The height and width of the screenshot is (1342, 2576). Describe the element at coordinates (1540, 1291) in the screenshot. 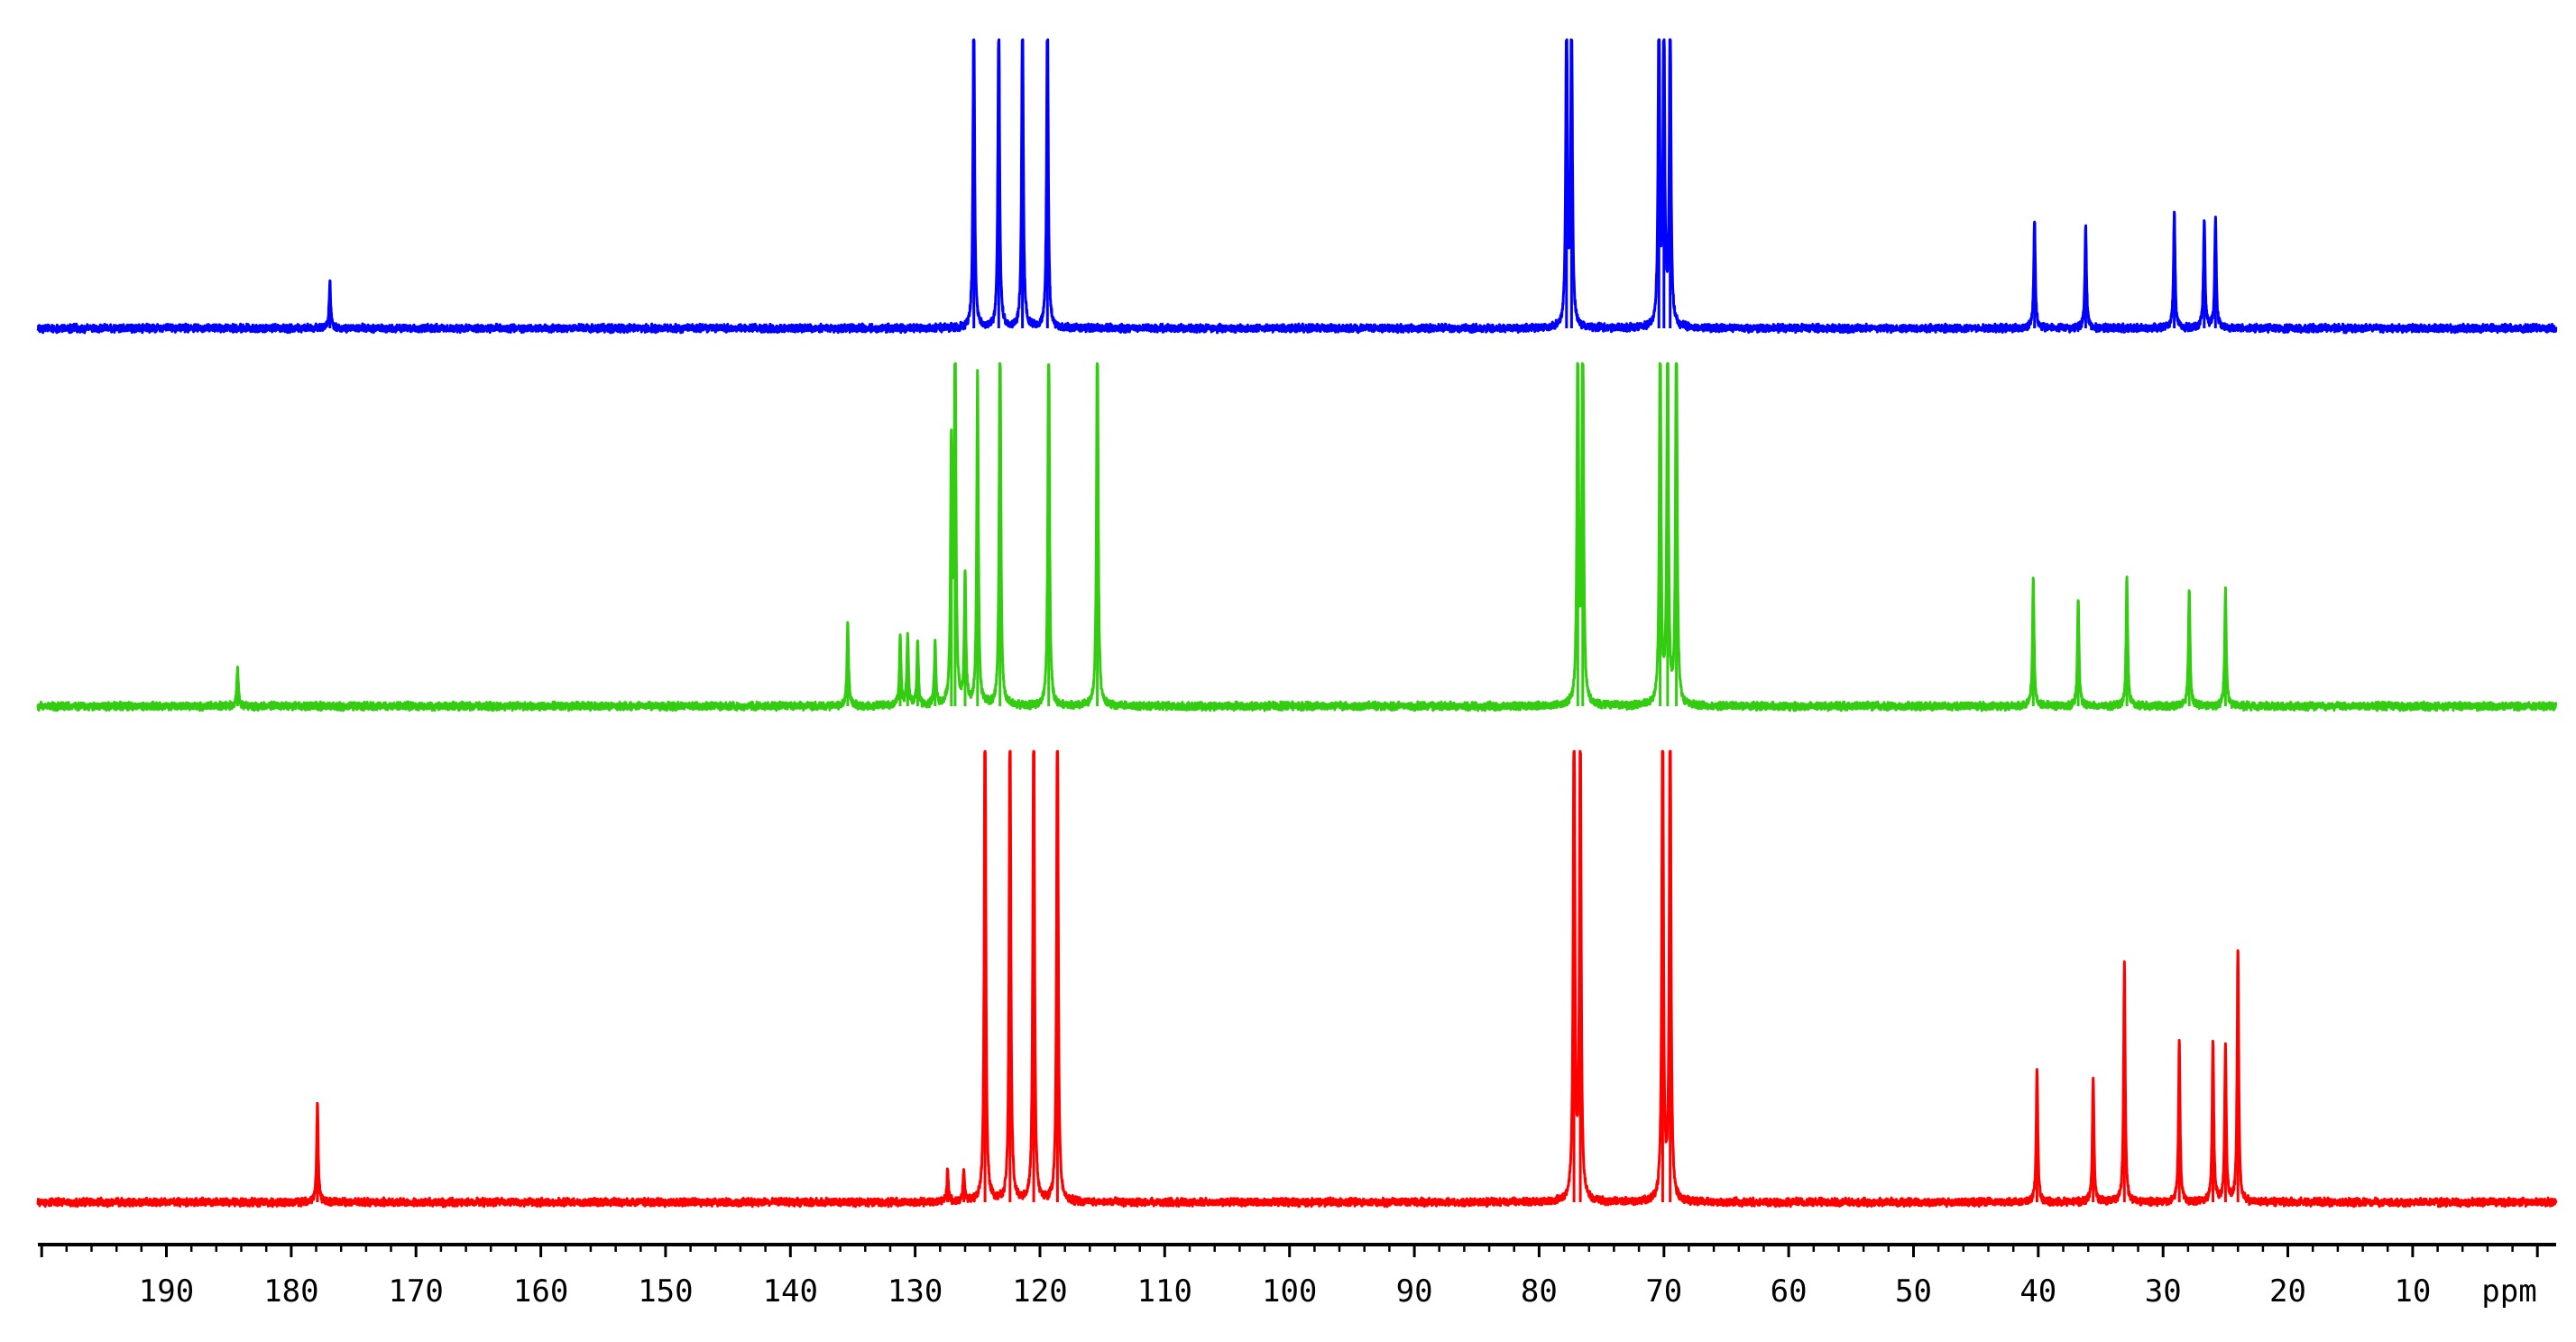

I see `x-tick-label: 80` at that location.